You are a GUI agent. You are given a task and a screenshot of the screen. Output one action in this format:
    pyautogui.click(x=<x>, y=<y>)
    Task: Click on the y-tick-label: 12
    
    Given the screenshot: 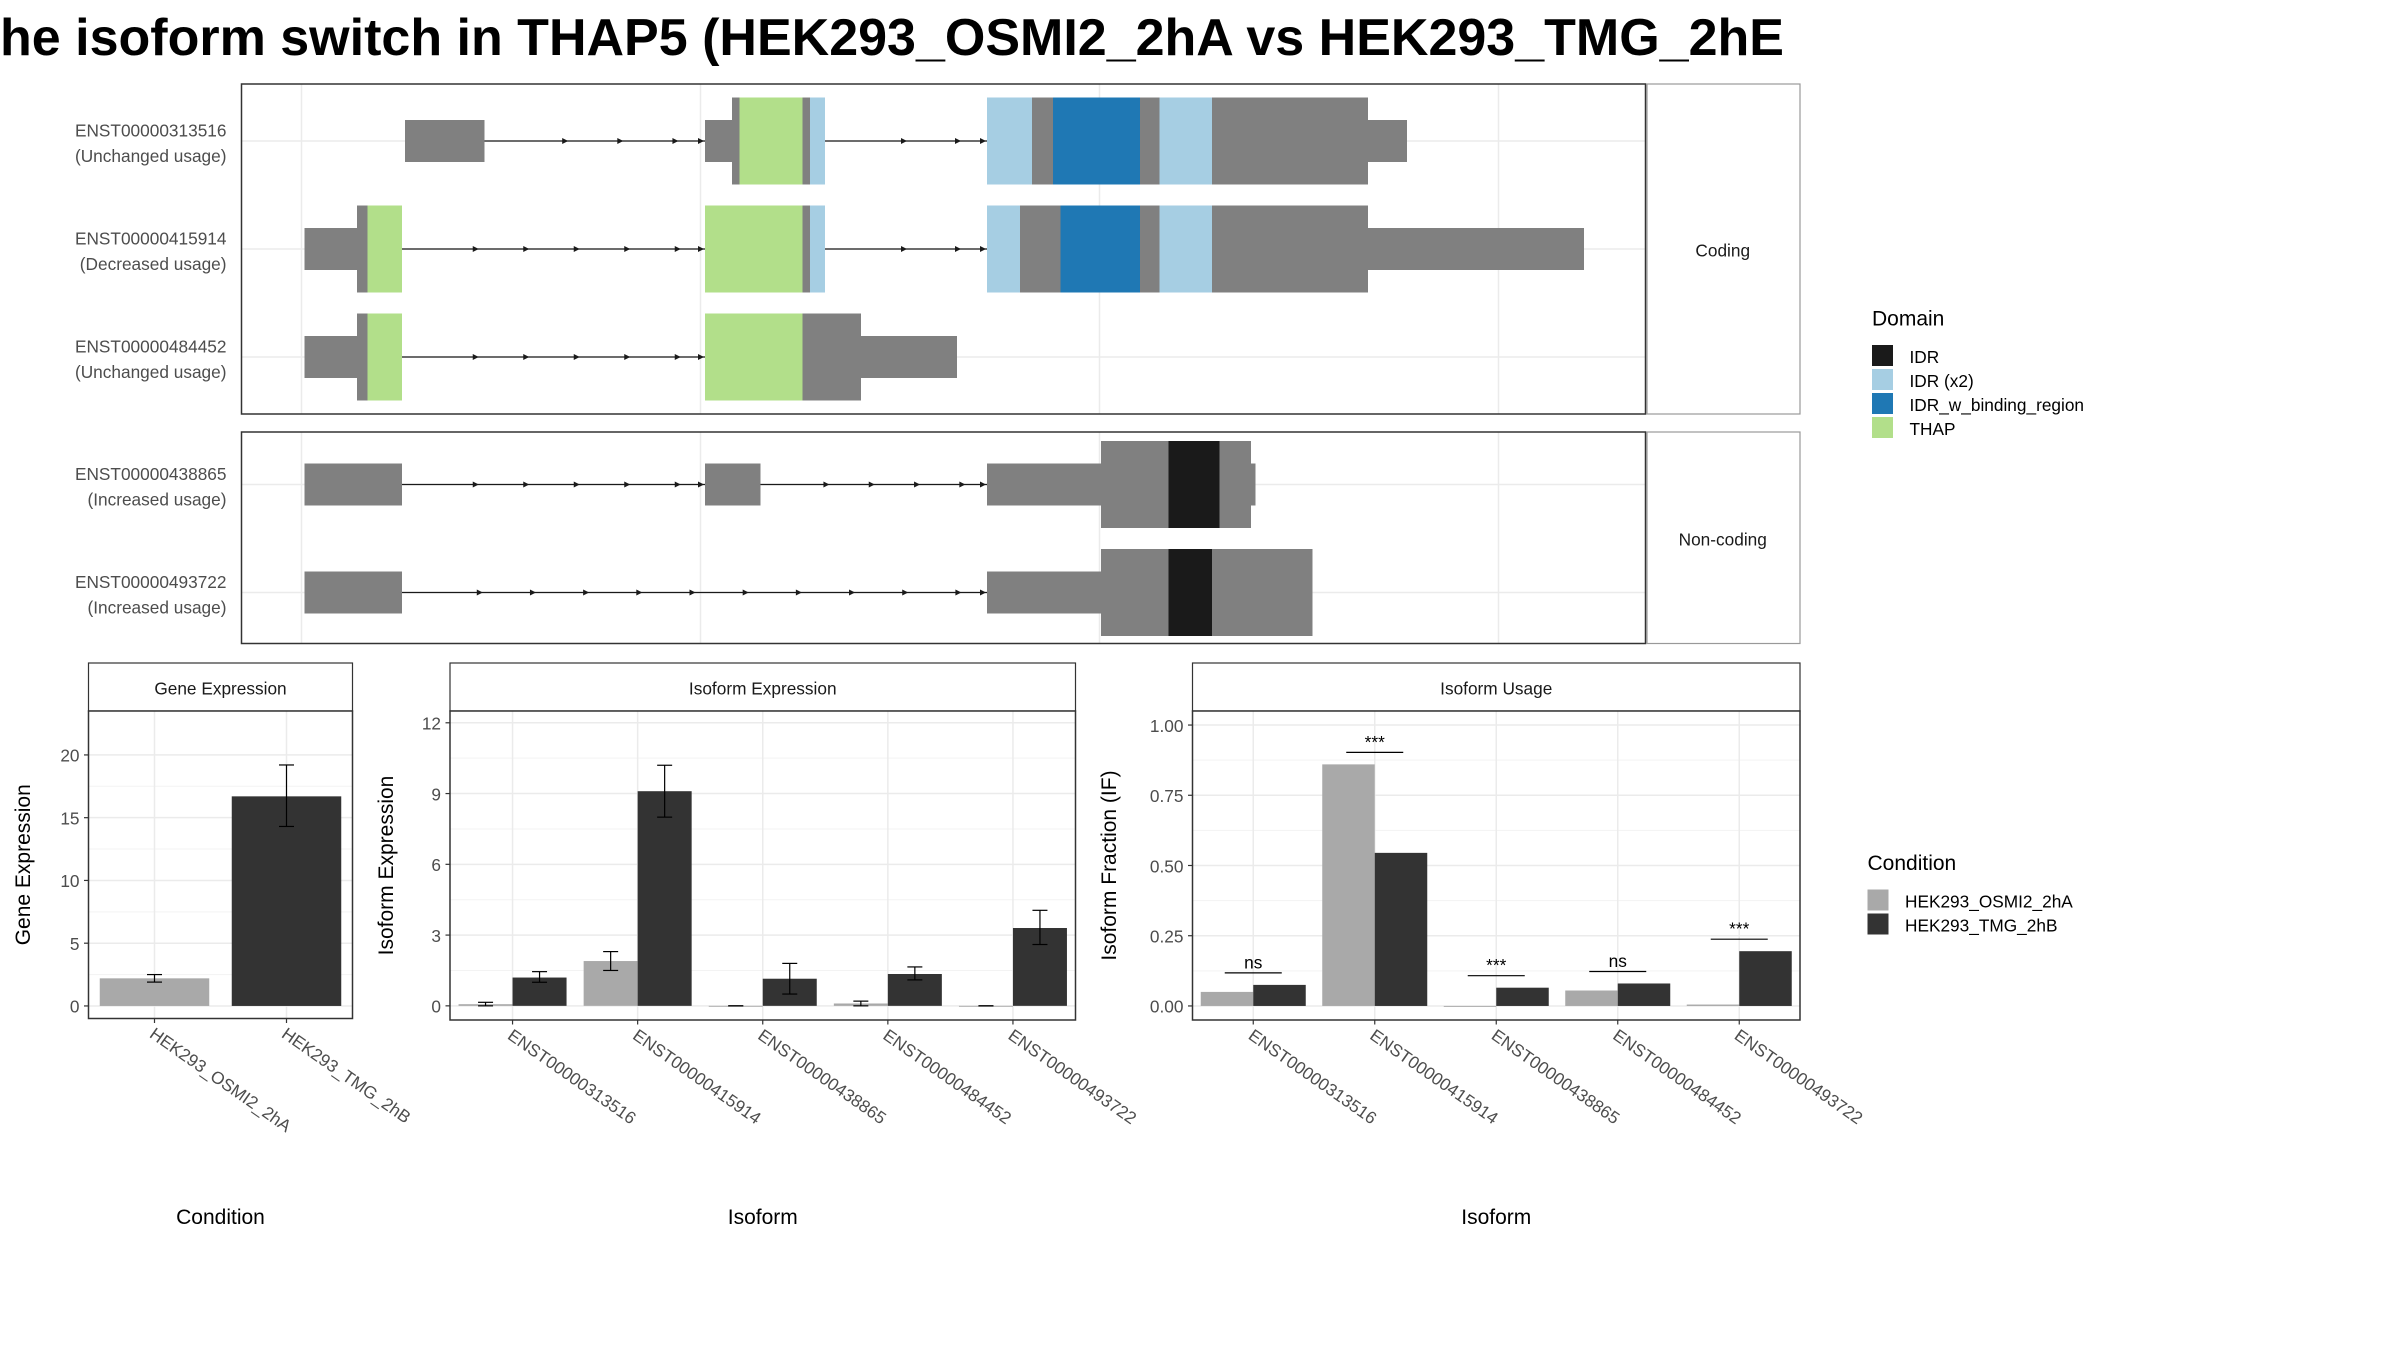 What is the action you would take?
    pyautogui.click(x=431, y=724)
    